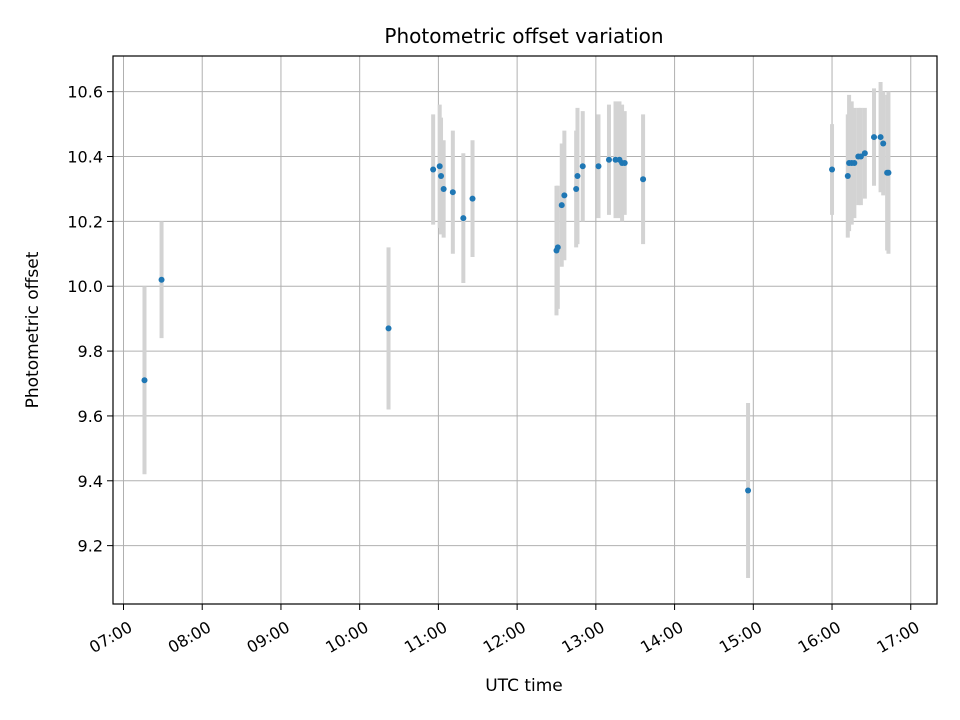  Describe the element at coordinates (189, 637) in the screenshot. I see `x-tick-label: 08:00` at that location.